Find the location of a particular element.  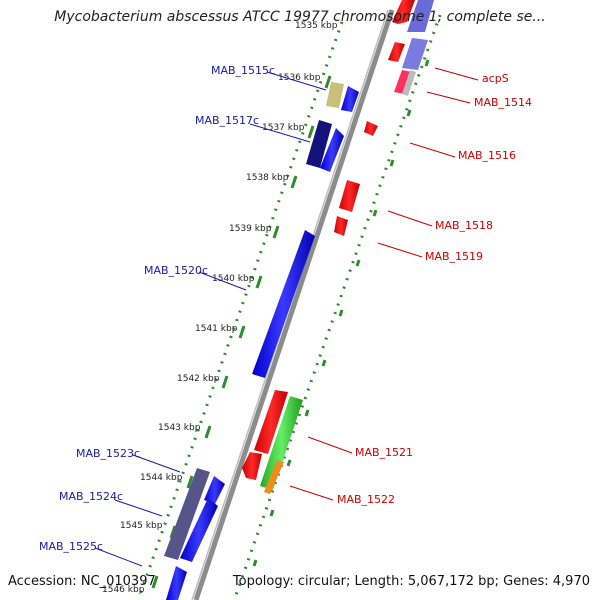

kbp-label: 1544 kbp is located at coordinates (161, 478).